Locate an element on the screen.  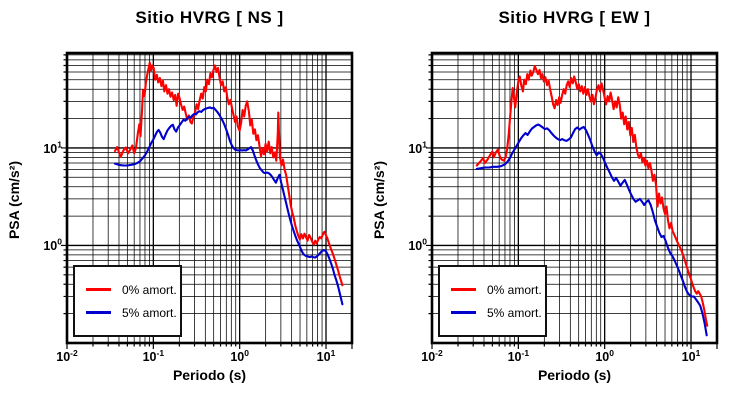
plot-title: Sitio HVRG [ NS ] is located at coordinates (209, 17).